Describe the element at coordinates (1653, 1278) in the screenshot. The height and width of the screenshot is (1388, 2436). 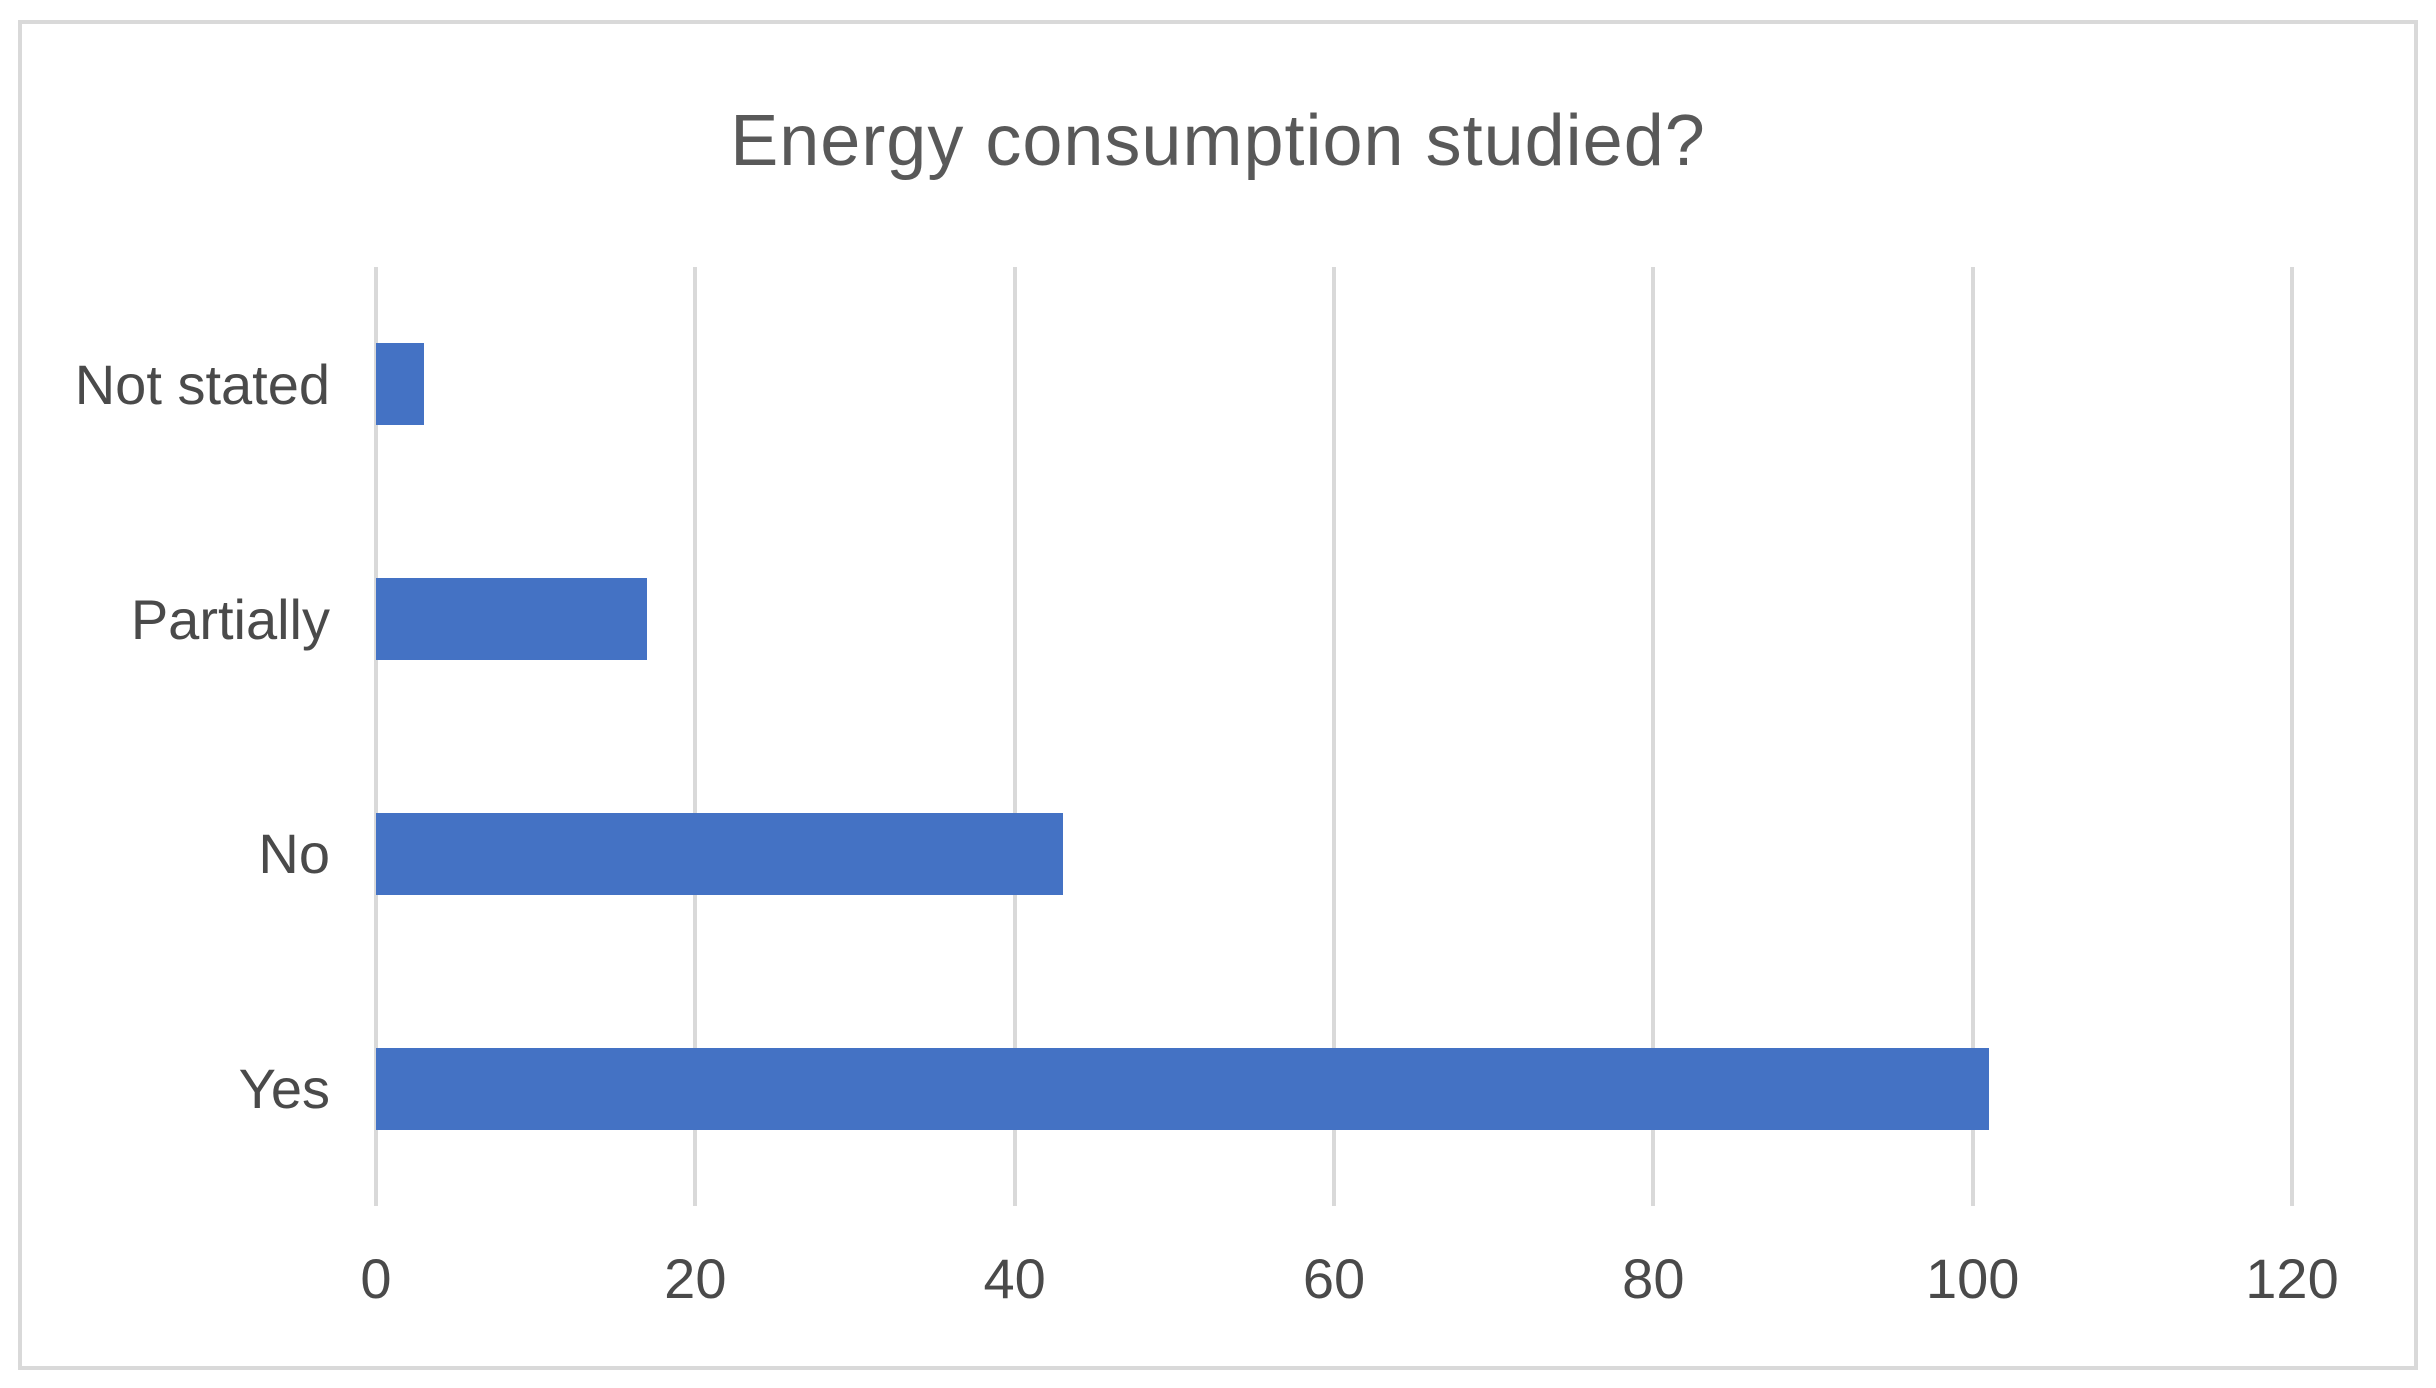
I see `x-tick-label: 80` at that location.